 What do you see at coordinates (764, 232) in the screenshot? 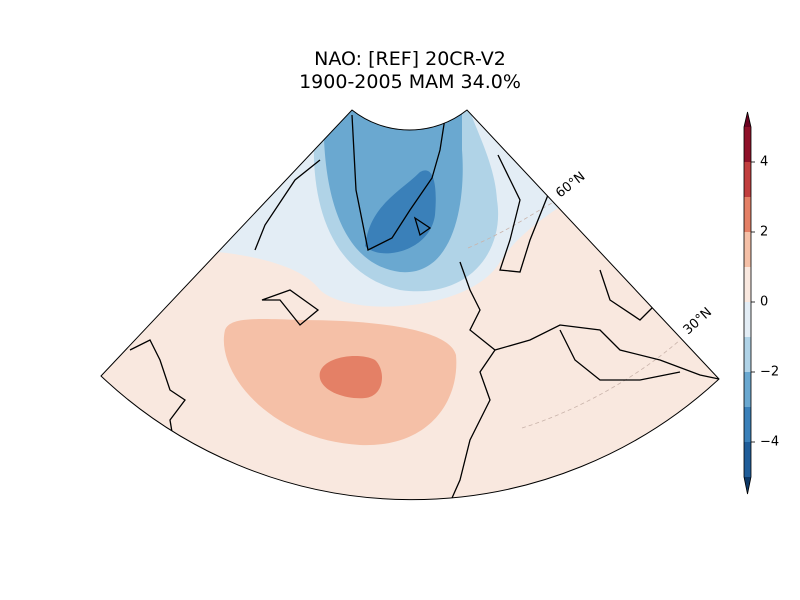
I see `colorbar-tick-label: 2` at bounding box center [764, 232].